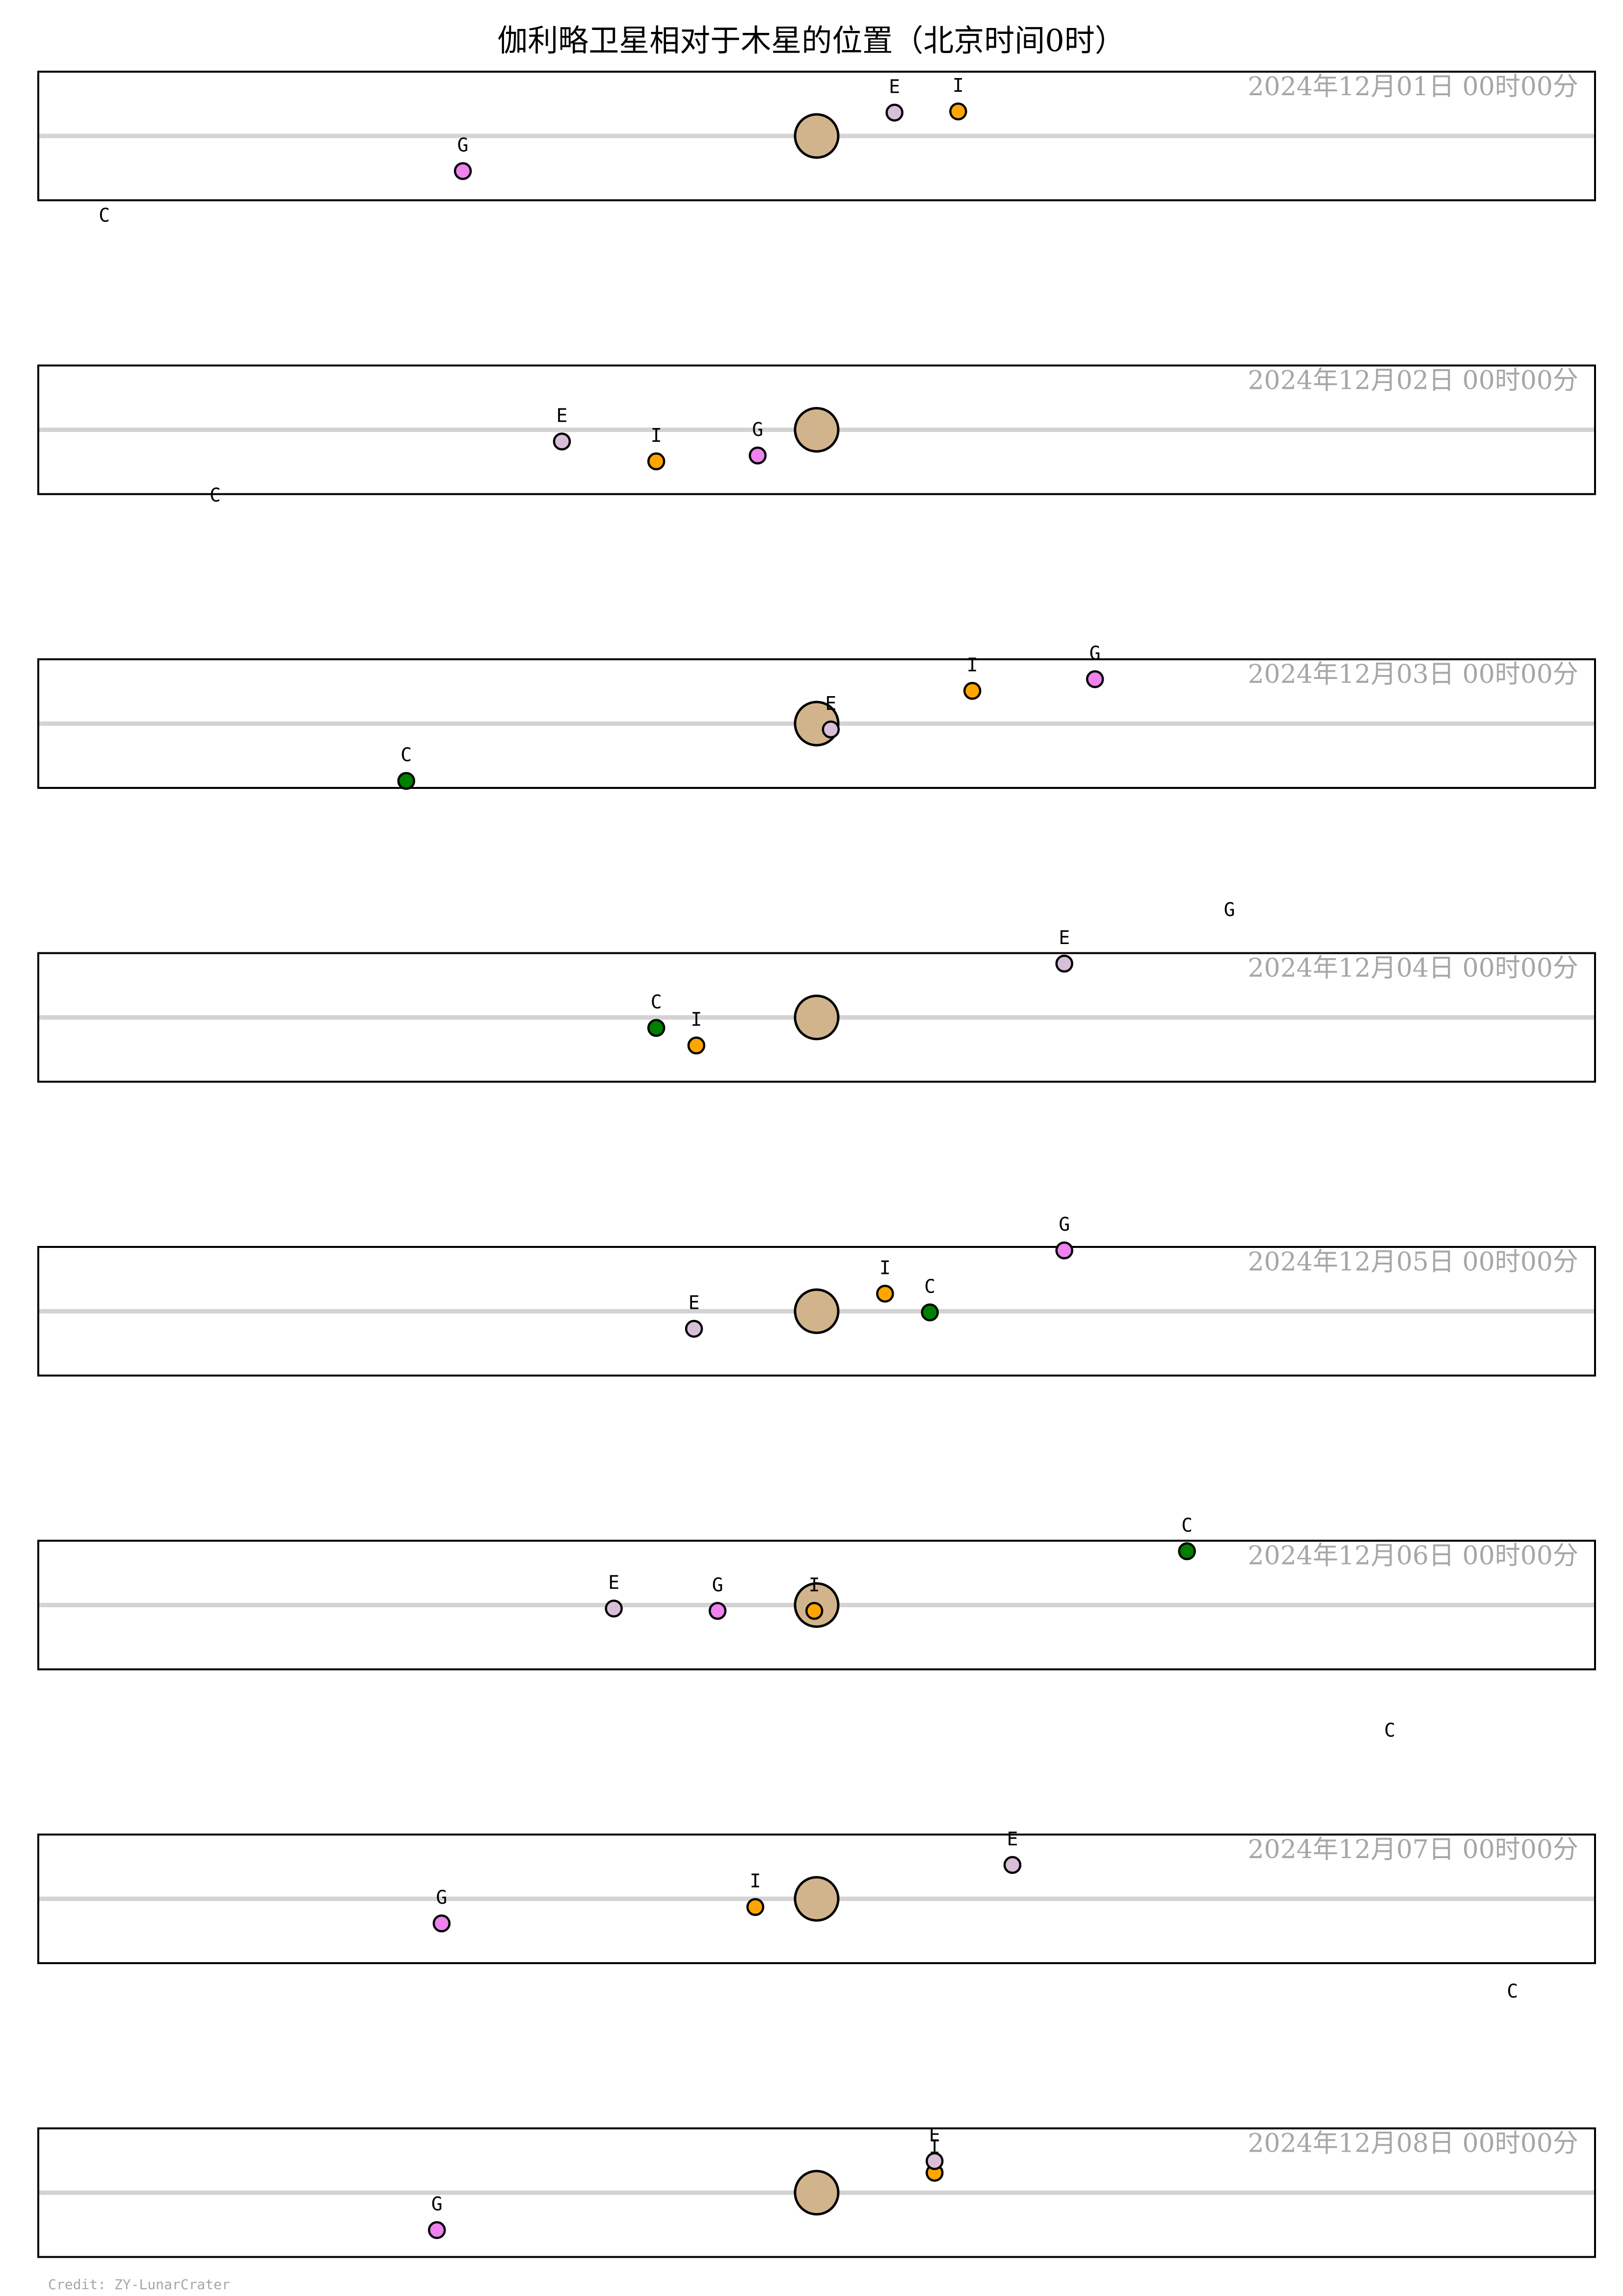 This screenshot has width=1623, height=2296. I want to click on panel-date-label: 2024年12月06日 00时00分, so click(1413, 1556).